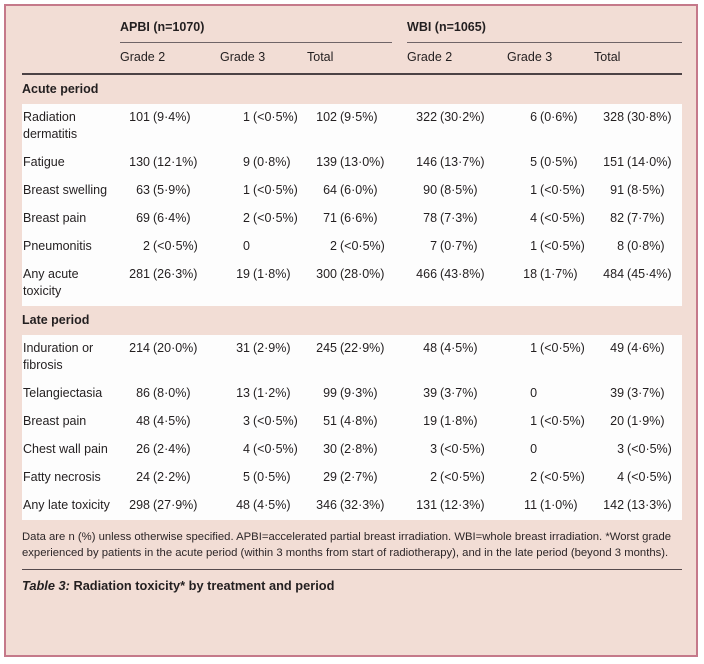 The height and width of the screenshot is (664, 704). I want to click on value-percent: (0·5%), so click(559, 162).